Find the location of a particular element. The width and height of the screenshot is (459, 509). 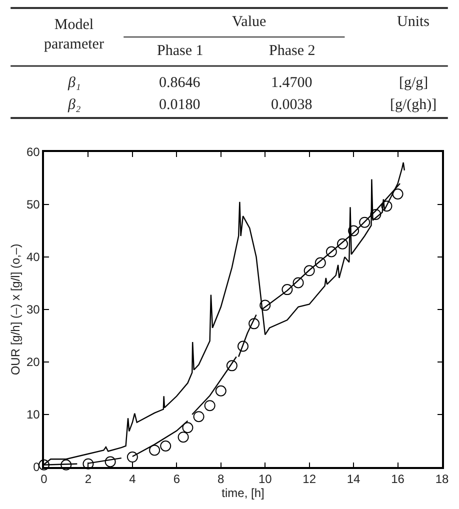

y-tick-label: 60 is located at coordinates (33, 152).